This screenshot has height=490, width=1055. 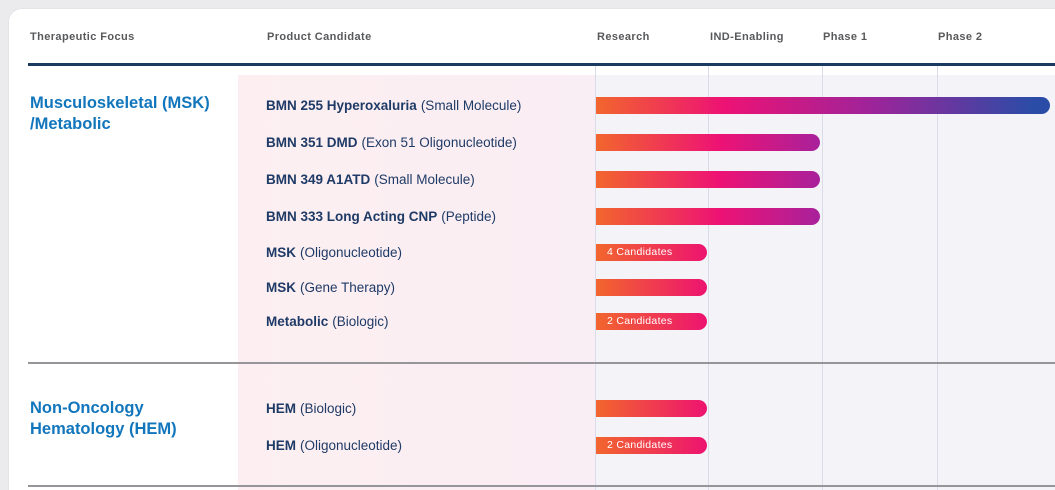 What do you see at coordinates (87, 408) in the screenshot?
I see `focus-line: Non-Oncology` at bounding box center [87, 408].